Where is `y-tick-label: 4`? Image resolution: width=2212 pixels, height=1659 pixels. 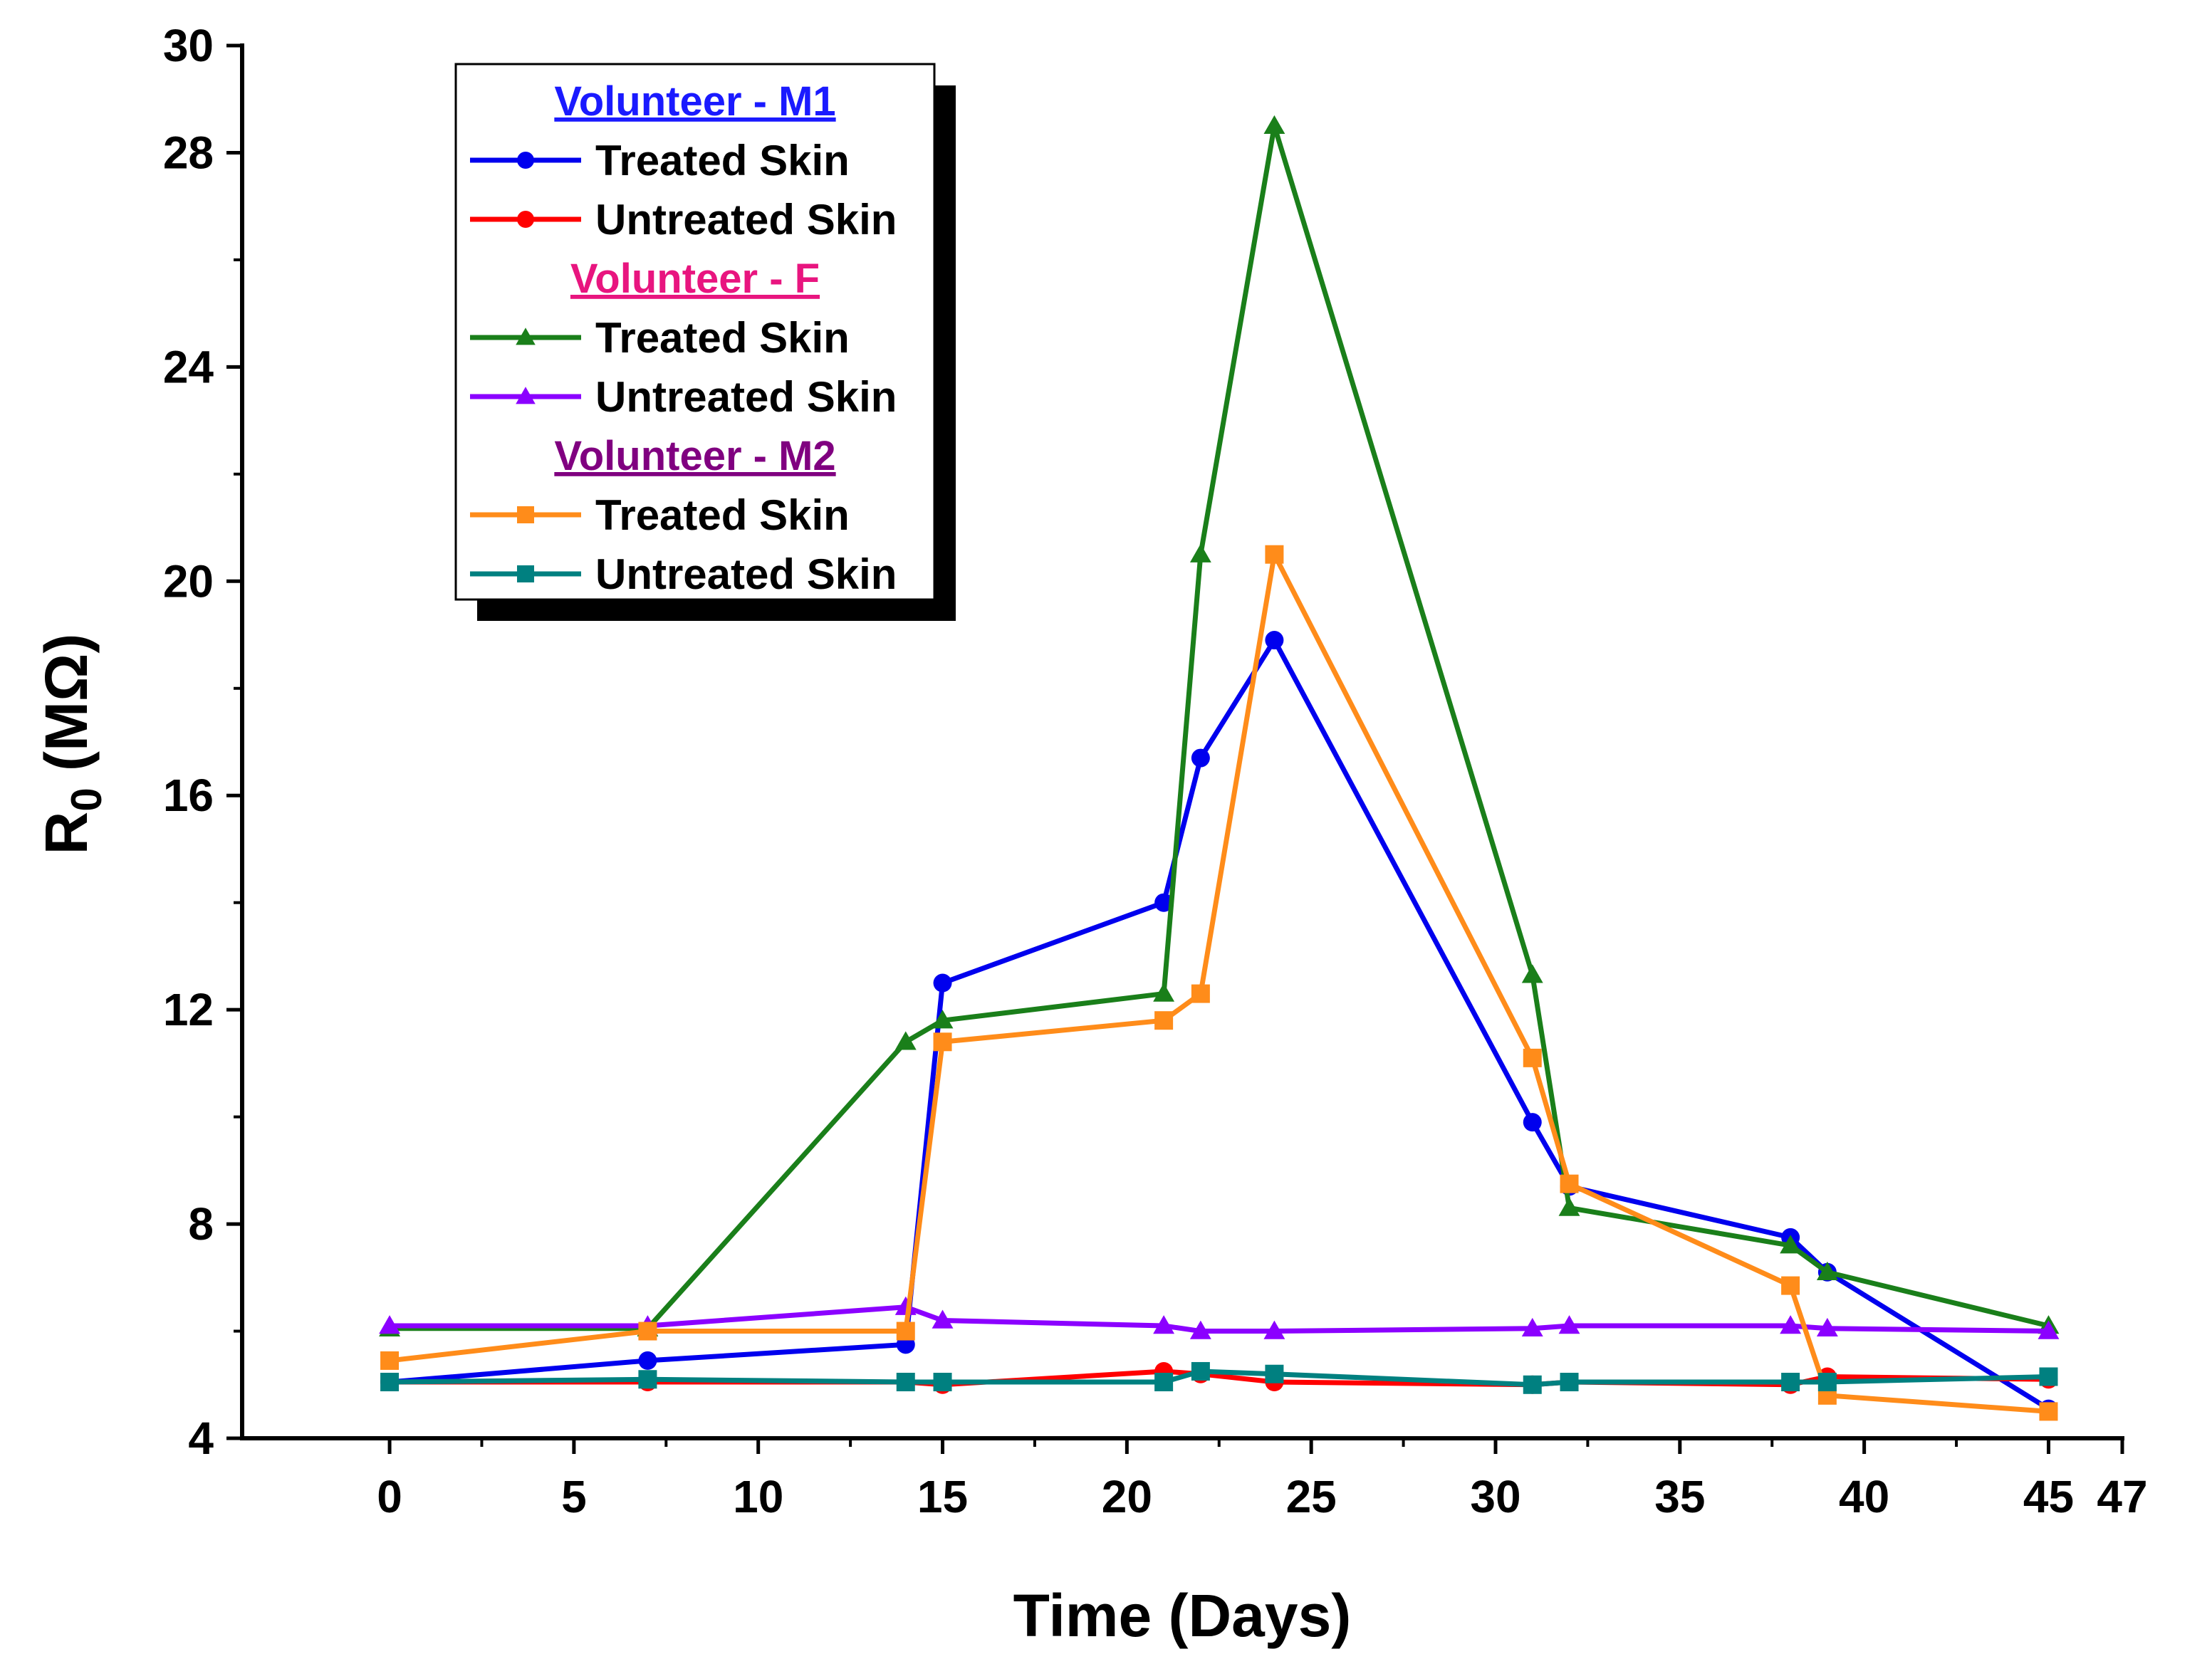
y-tick-label: 4 is located at coordinates (201, 1439).